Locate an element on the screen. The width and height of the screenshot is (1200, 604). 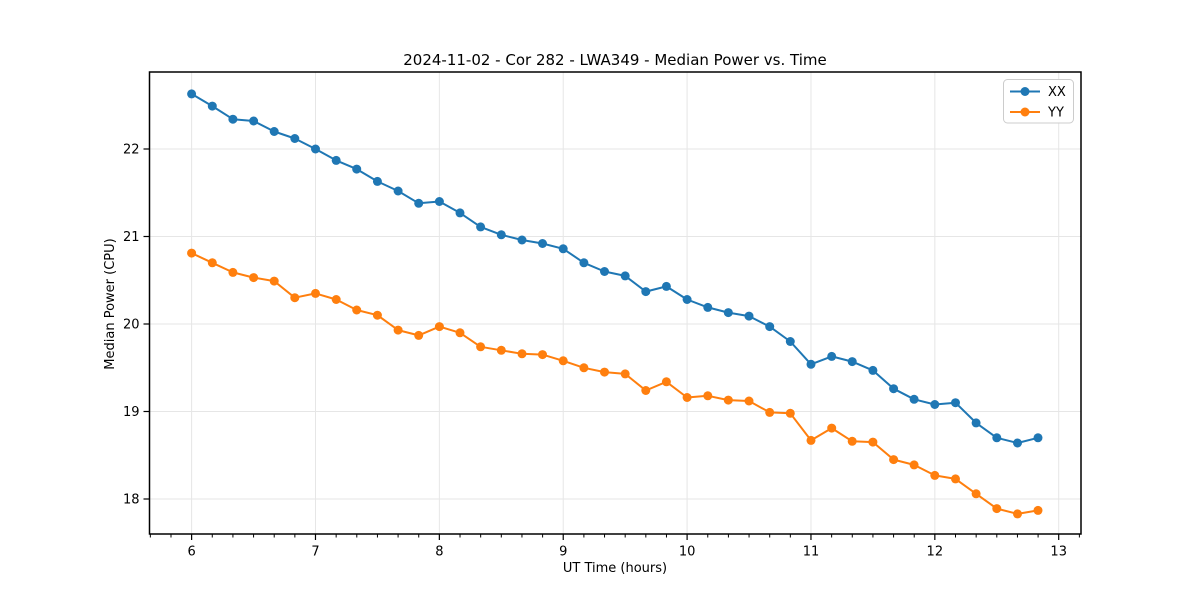
y-tick-label: 21 is located at coordinates (131, 237).